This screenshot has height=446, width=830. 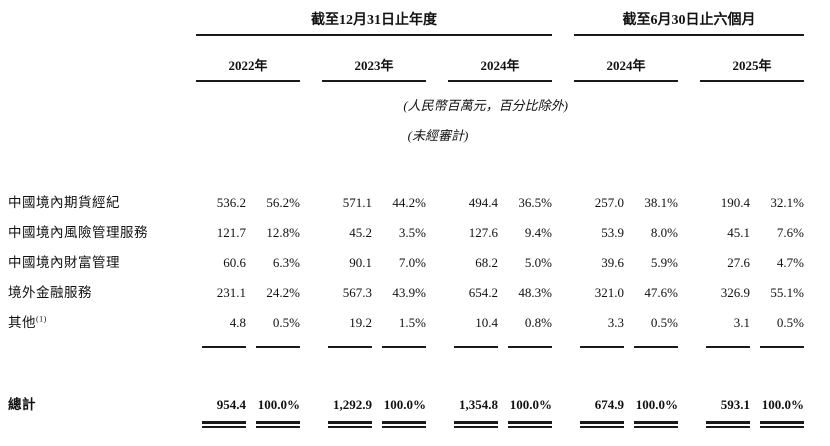 What do you see at coordinates (664, 232) in the screenshot?
I see `percent-cell: 8.0%` at bounding box center [664, 232].